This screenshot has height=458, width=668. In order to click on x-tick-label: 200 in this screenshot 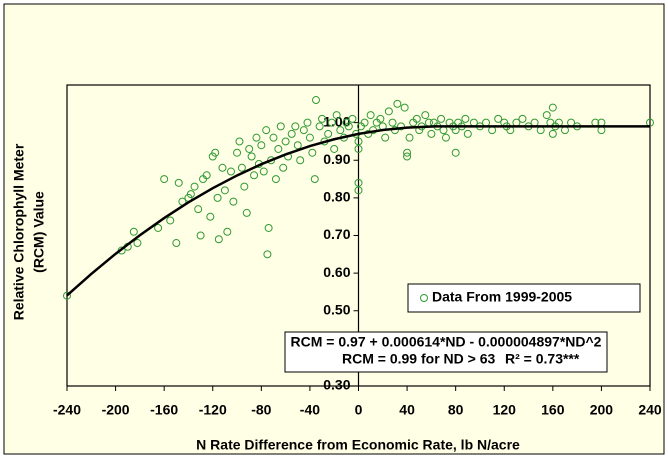, I will do `click(602, 410)`.